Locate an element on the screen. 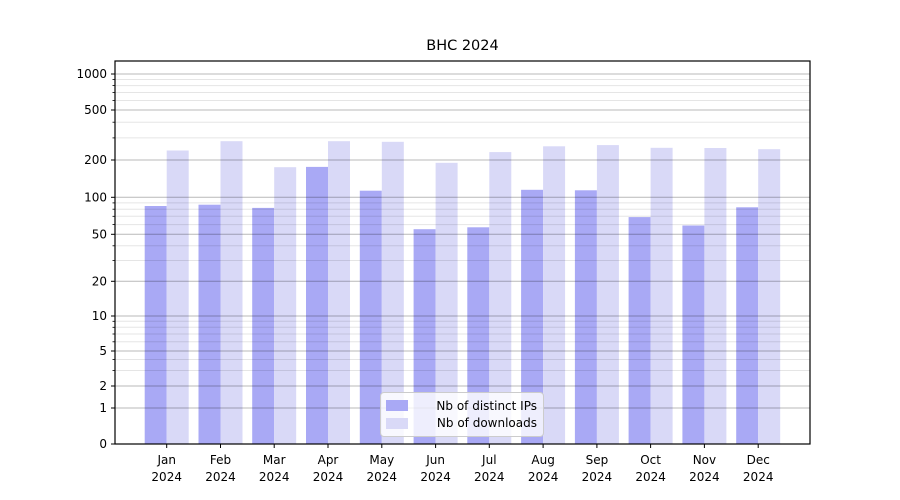 The height and width of the screenshot is (500, 900). y-tick-label: 1 is located at coordinates (103, 408).